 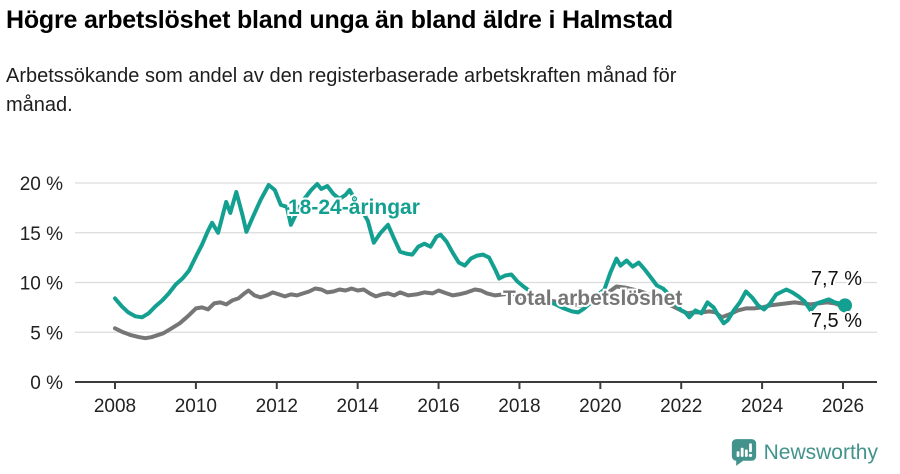 I want to click on x-axis-tick-label: 2008, so click(x=115, y=406).